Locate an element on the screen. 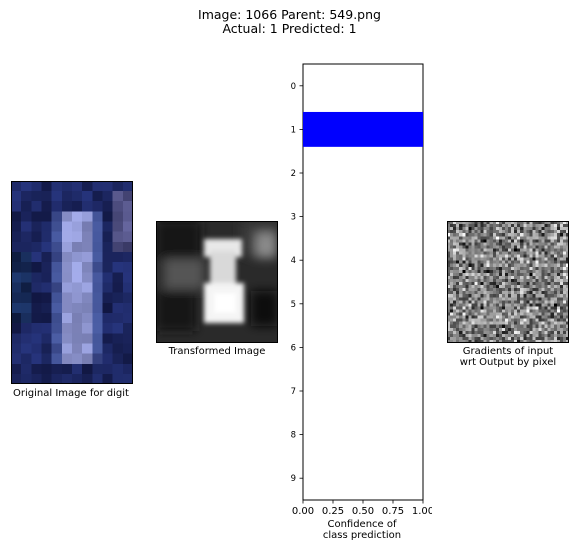 Image resolution: width=579 pixels, height=549 pixels. y-tick-label: 0 is located at coordinates (293, 87).